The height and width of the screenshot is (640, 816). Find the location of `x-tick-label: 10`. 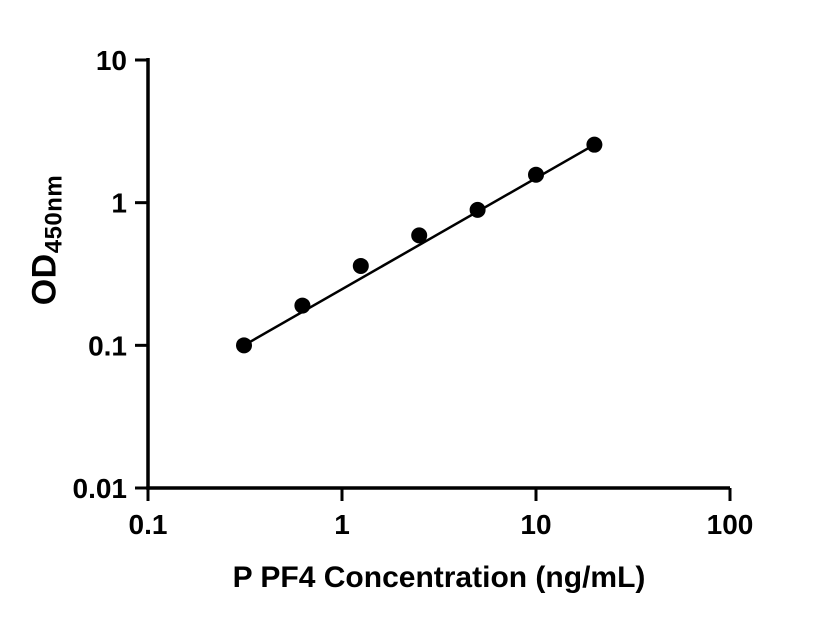

x-tick-label: 10 is located at coordinates (535, 524).